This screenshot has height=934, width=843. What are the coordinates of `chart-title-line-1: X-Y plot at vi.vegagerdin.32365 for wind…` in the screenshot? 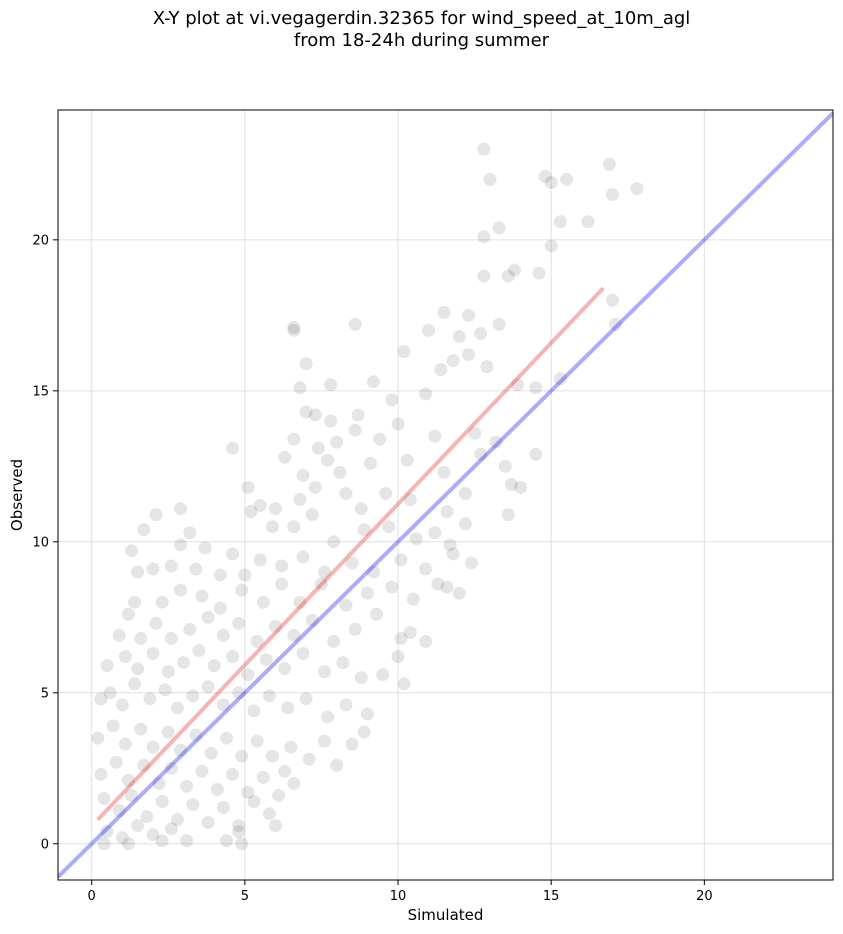 It's located at (421, 18).